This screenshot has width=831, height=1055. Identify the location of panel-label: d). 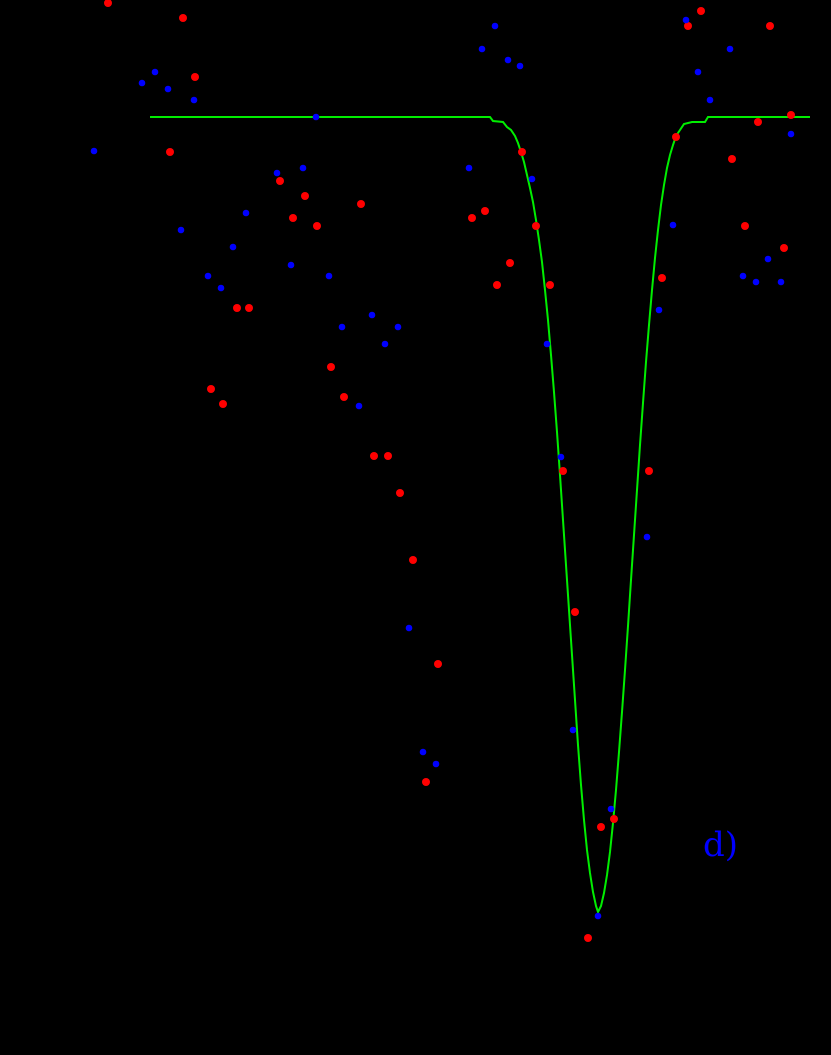
(720, 845).